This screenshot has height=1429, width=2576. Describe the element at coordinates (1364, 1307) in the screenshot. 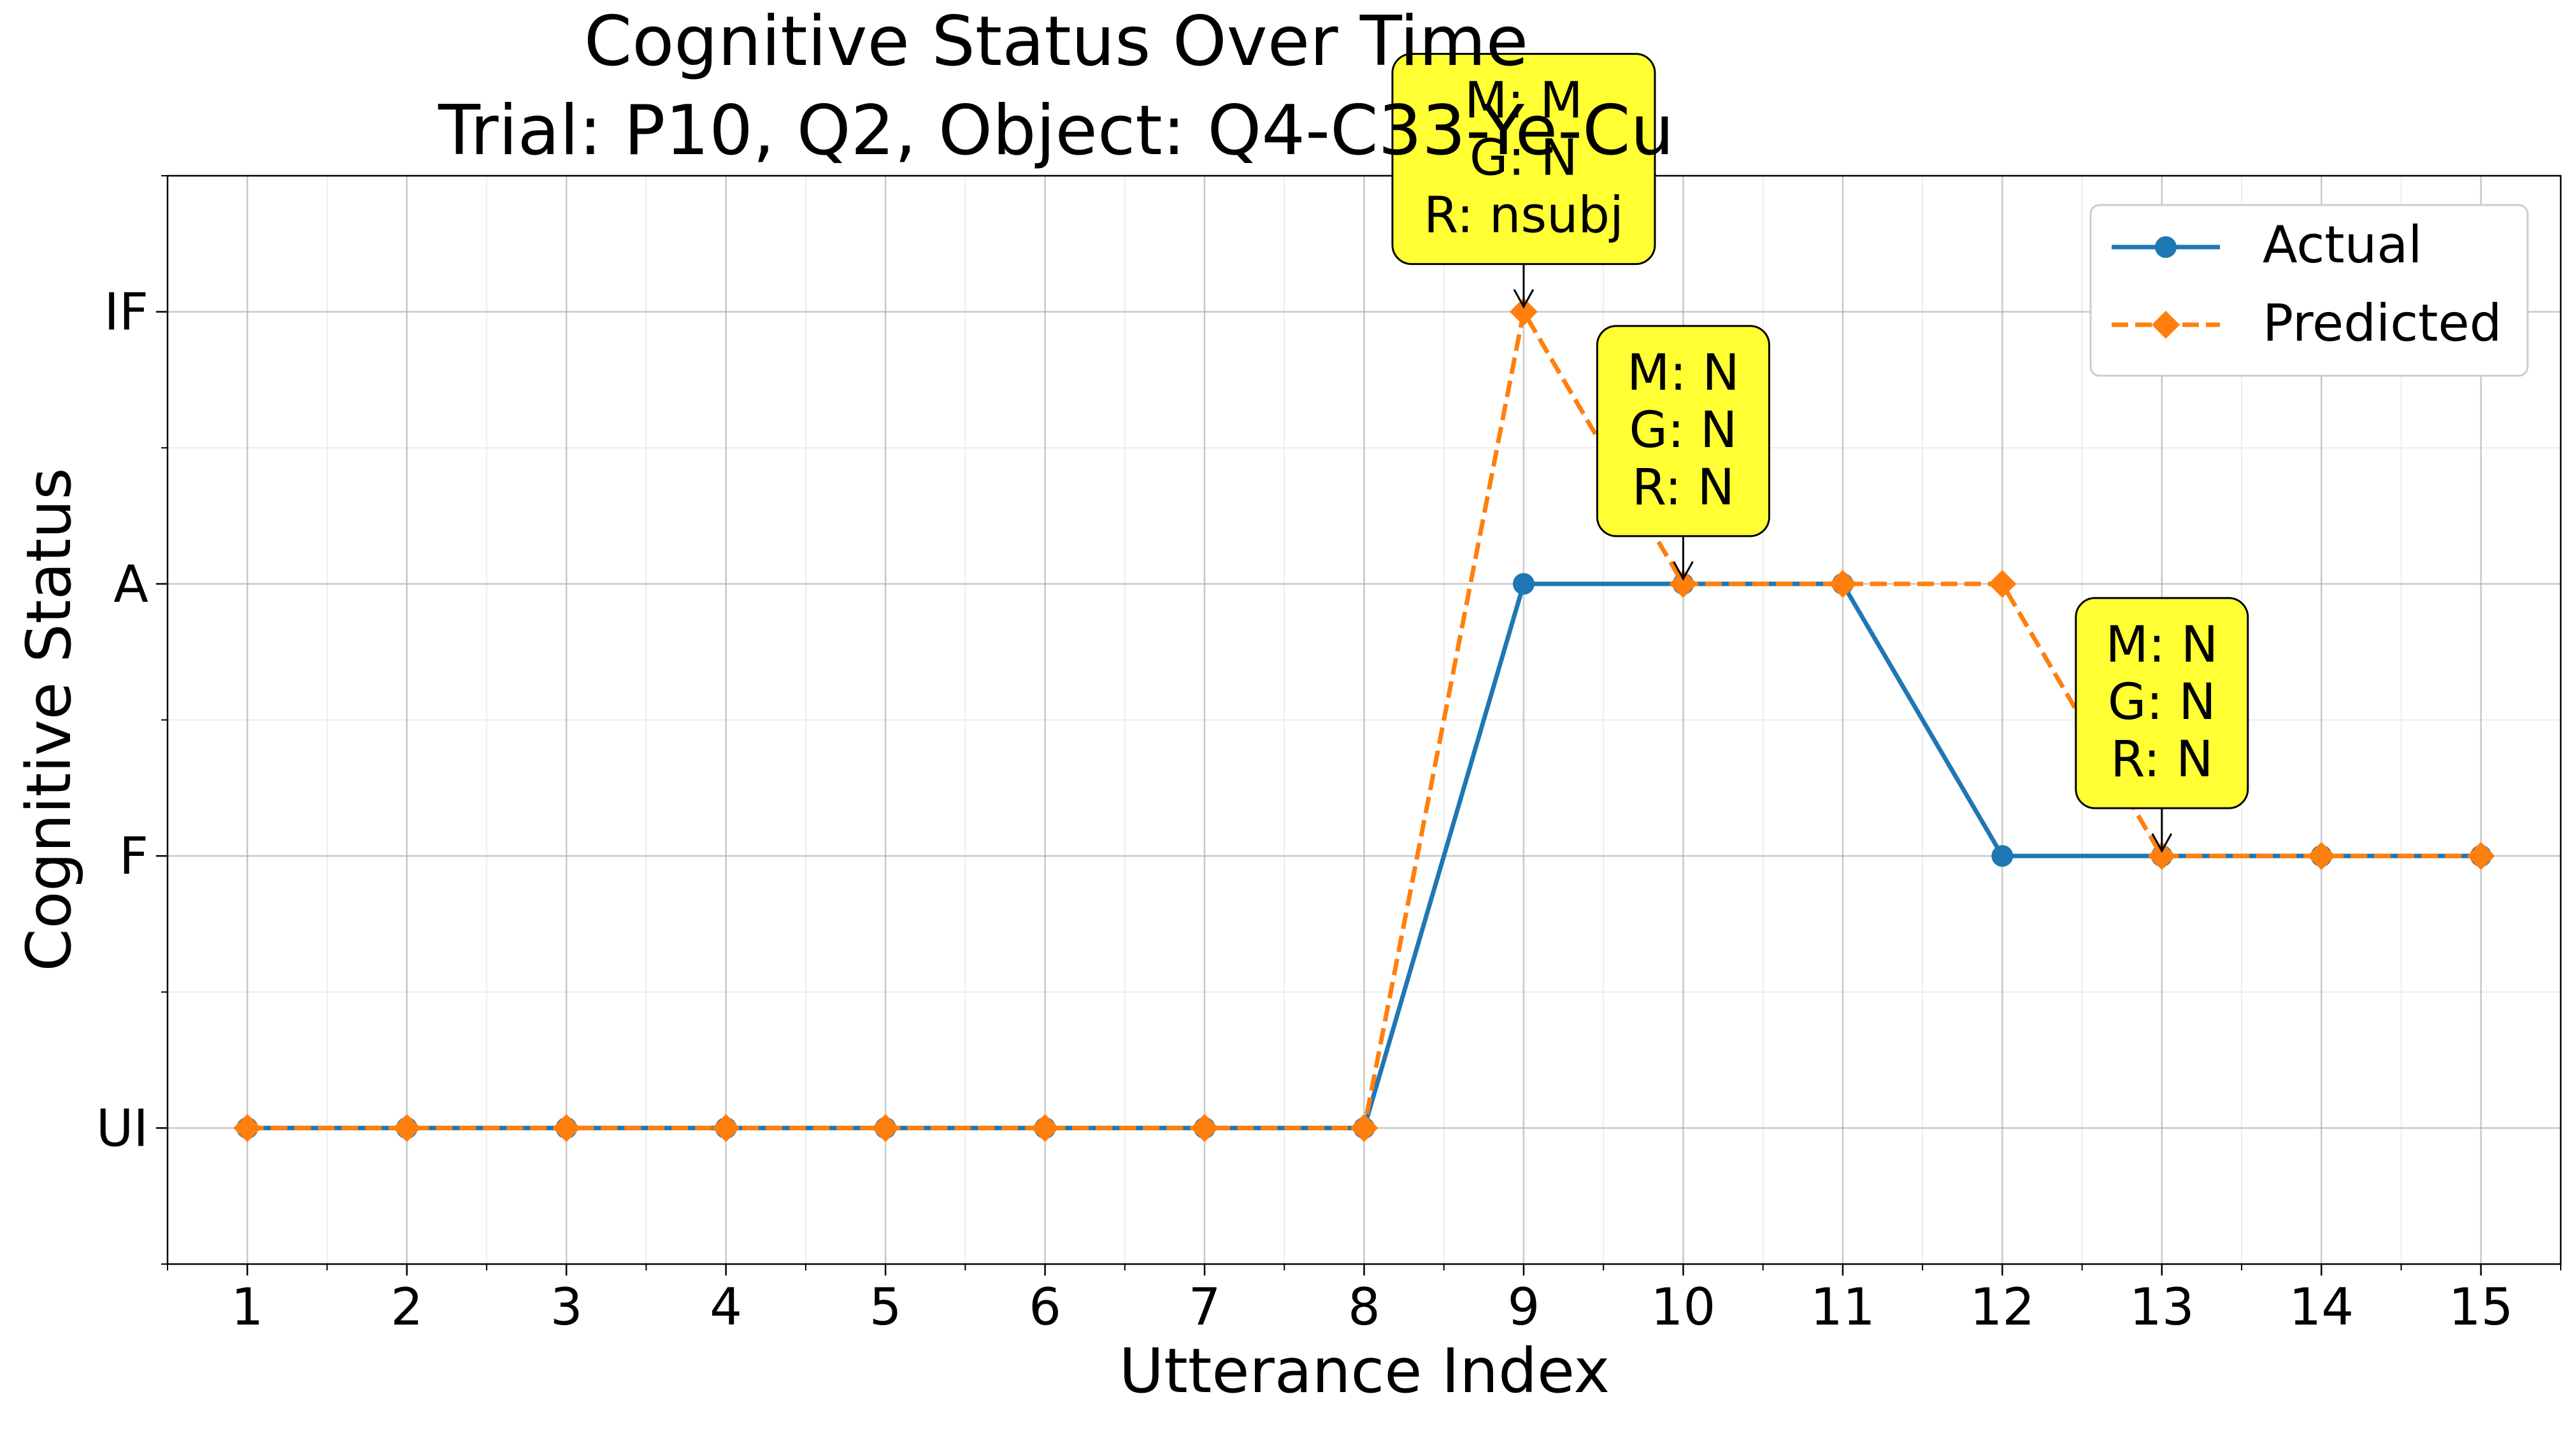

I see `x-tick-label: 8` at that location.